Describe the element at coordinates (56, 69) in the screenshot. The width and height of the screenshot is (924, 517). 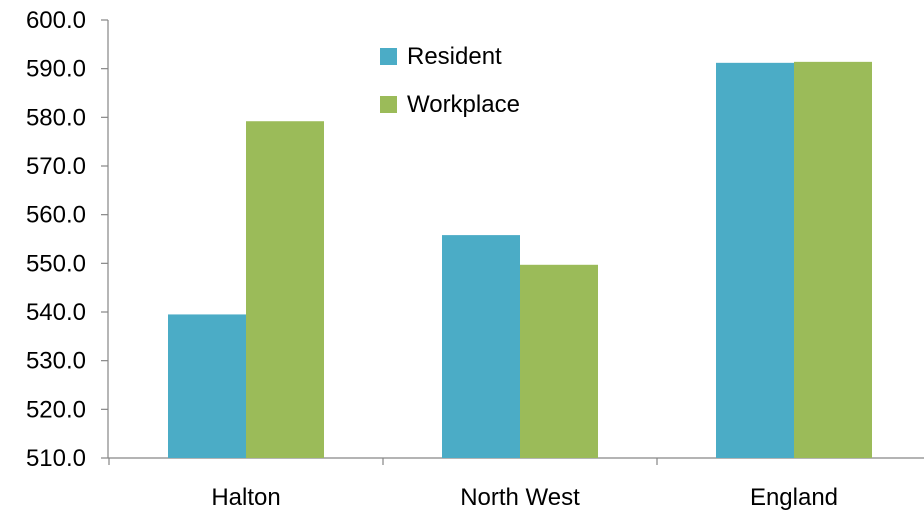
I see `y-tick-label: 590.0` at that location.